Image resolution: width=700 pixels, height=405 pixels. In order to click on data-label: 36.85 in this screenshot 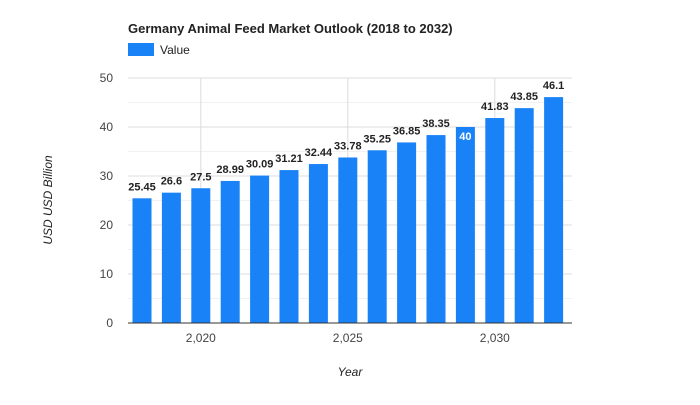, I will do `click(407, 131)`.